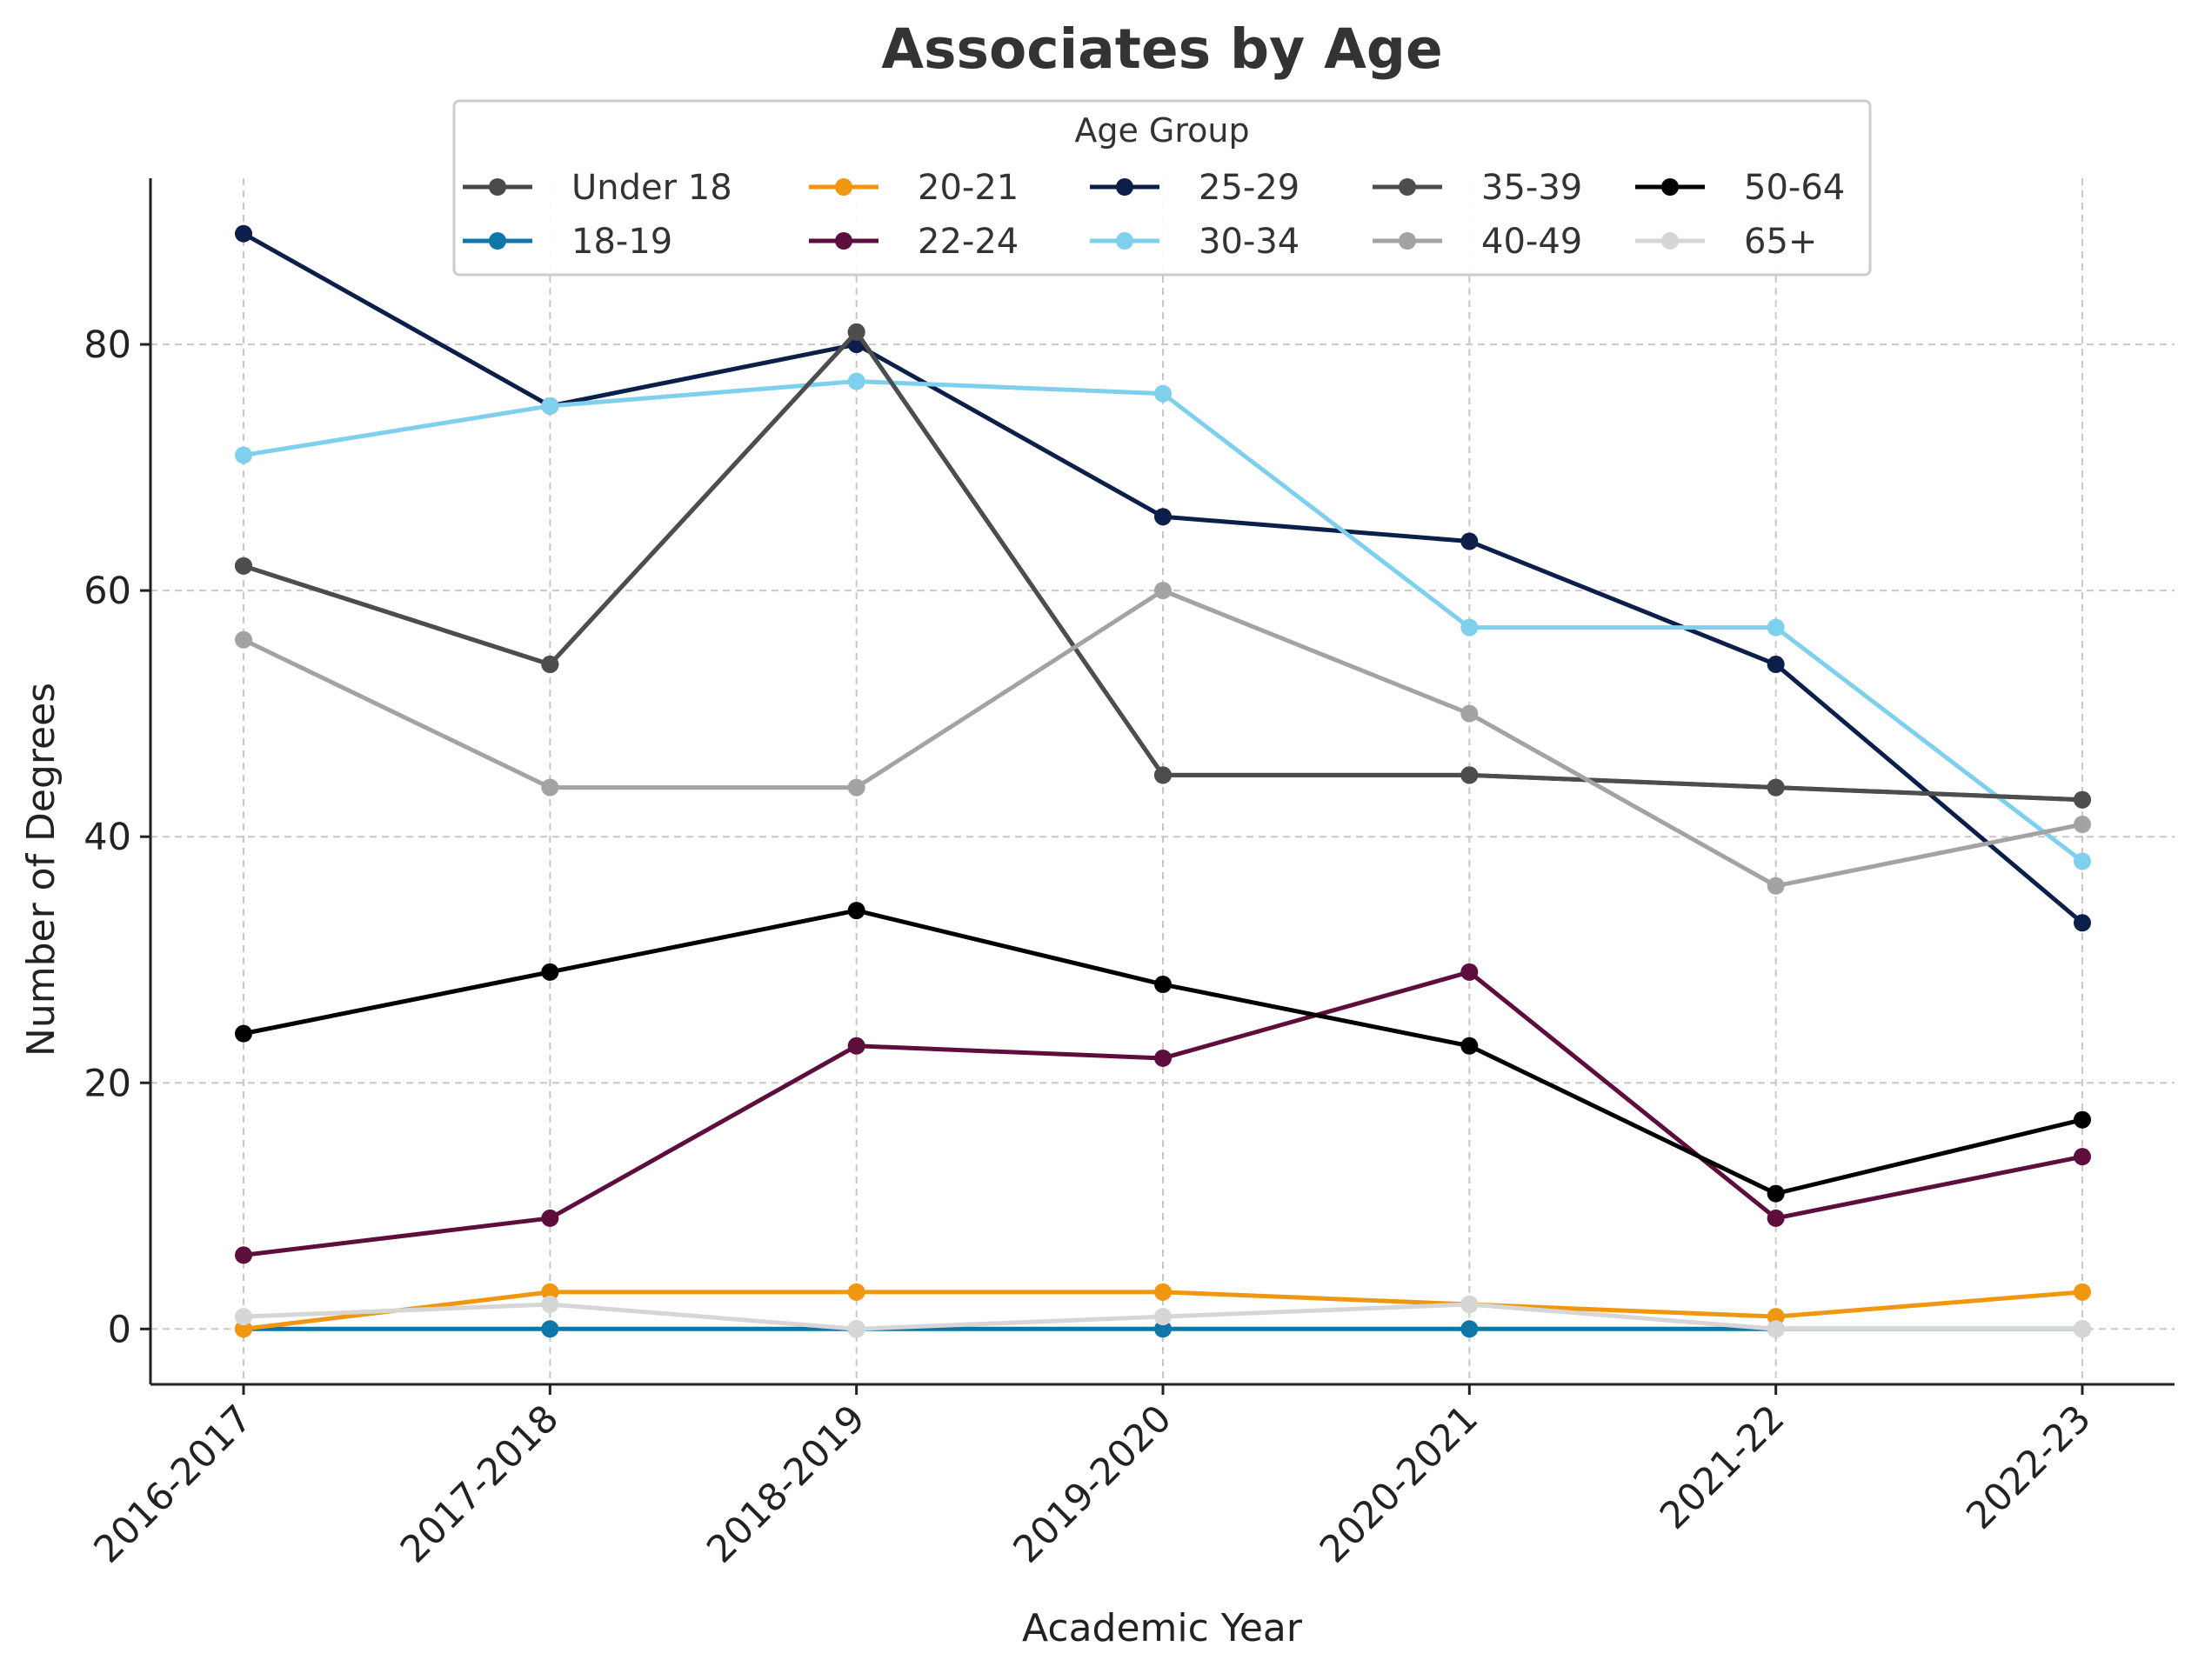 Image resolution: width=2198 pixels, height=1680 pixels. Describe the element at coordinates (1781, 242) in the screenshot. I see `legend-label: 65+` at that location.